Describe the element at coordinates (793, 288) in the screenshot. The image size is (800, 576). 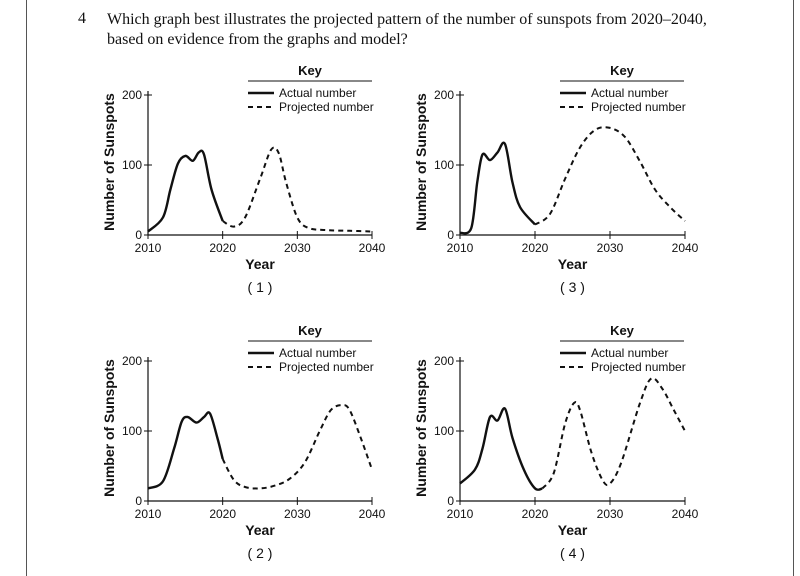
I see `page-right-border` at that location.